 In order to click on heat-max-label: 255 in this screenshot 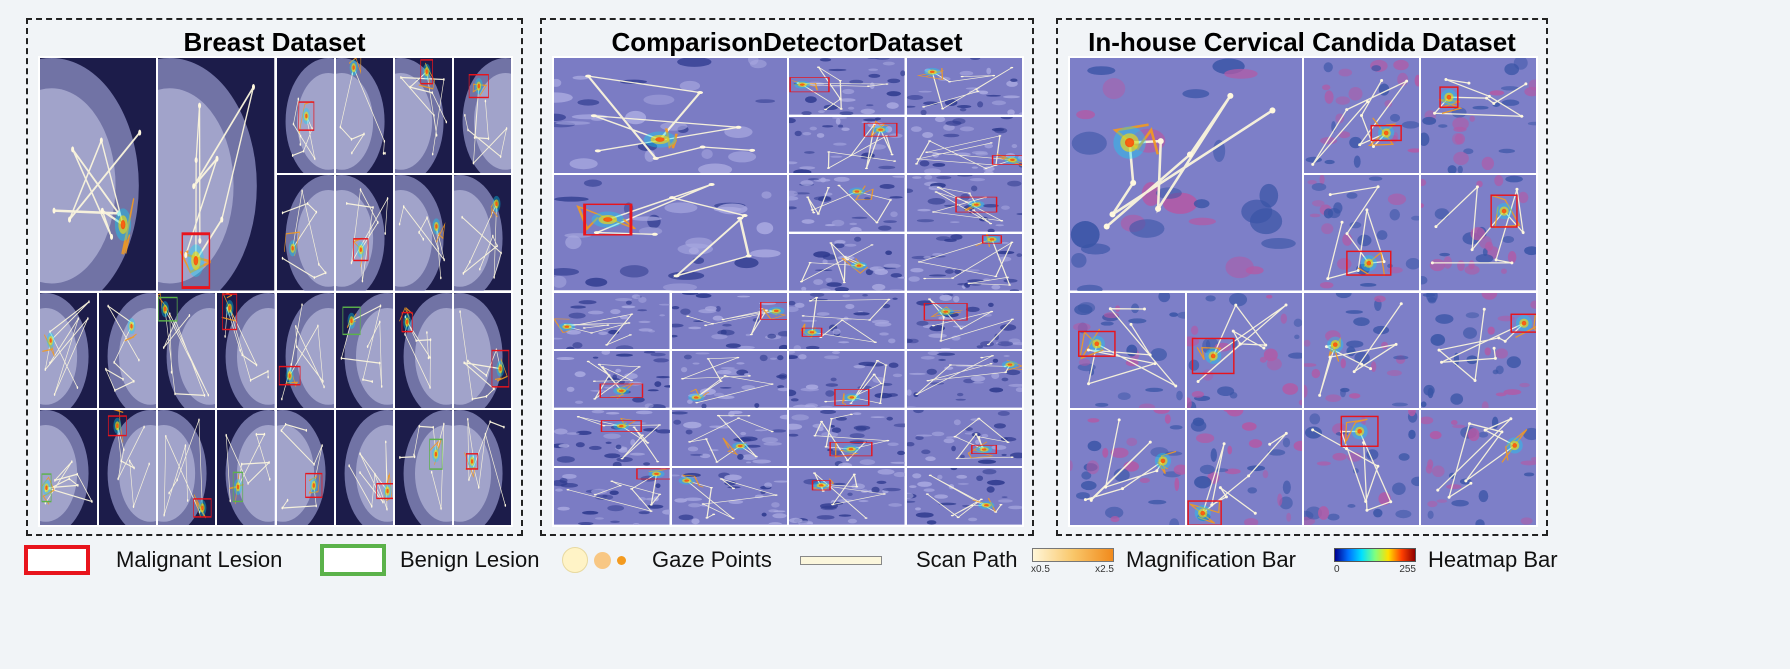, I will do `click(1407, 569)`.